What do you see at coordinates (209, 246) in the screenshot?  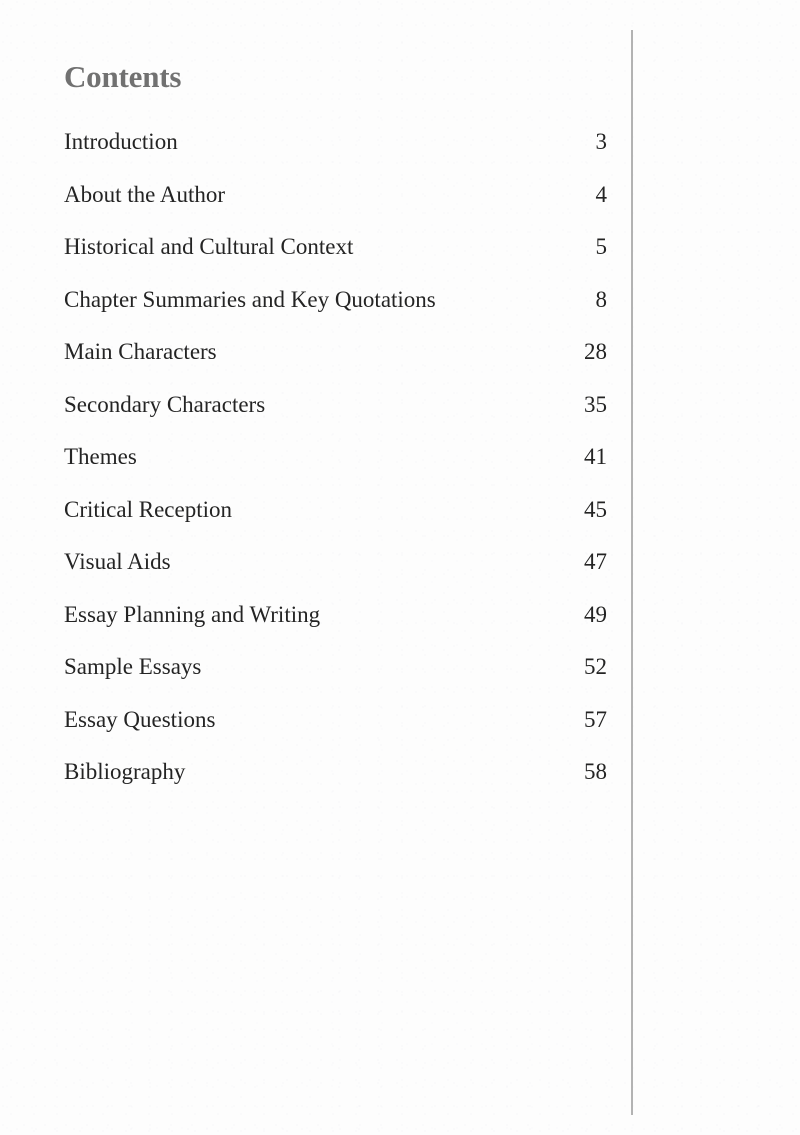 I see `toc-entry-label: Historical and Cultural Context` at bounding box center [209, 246].